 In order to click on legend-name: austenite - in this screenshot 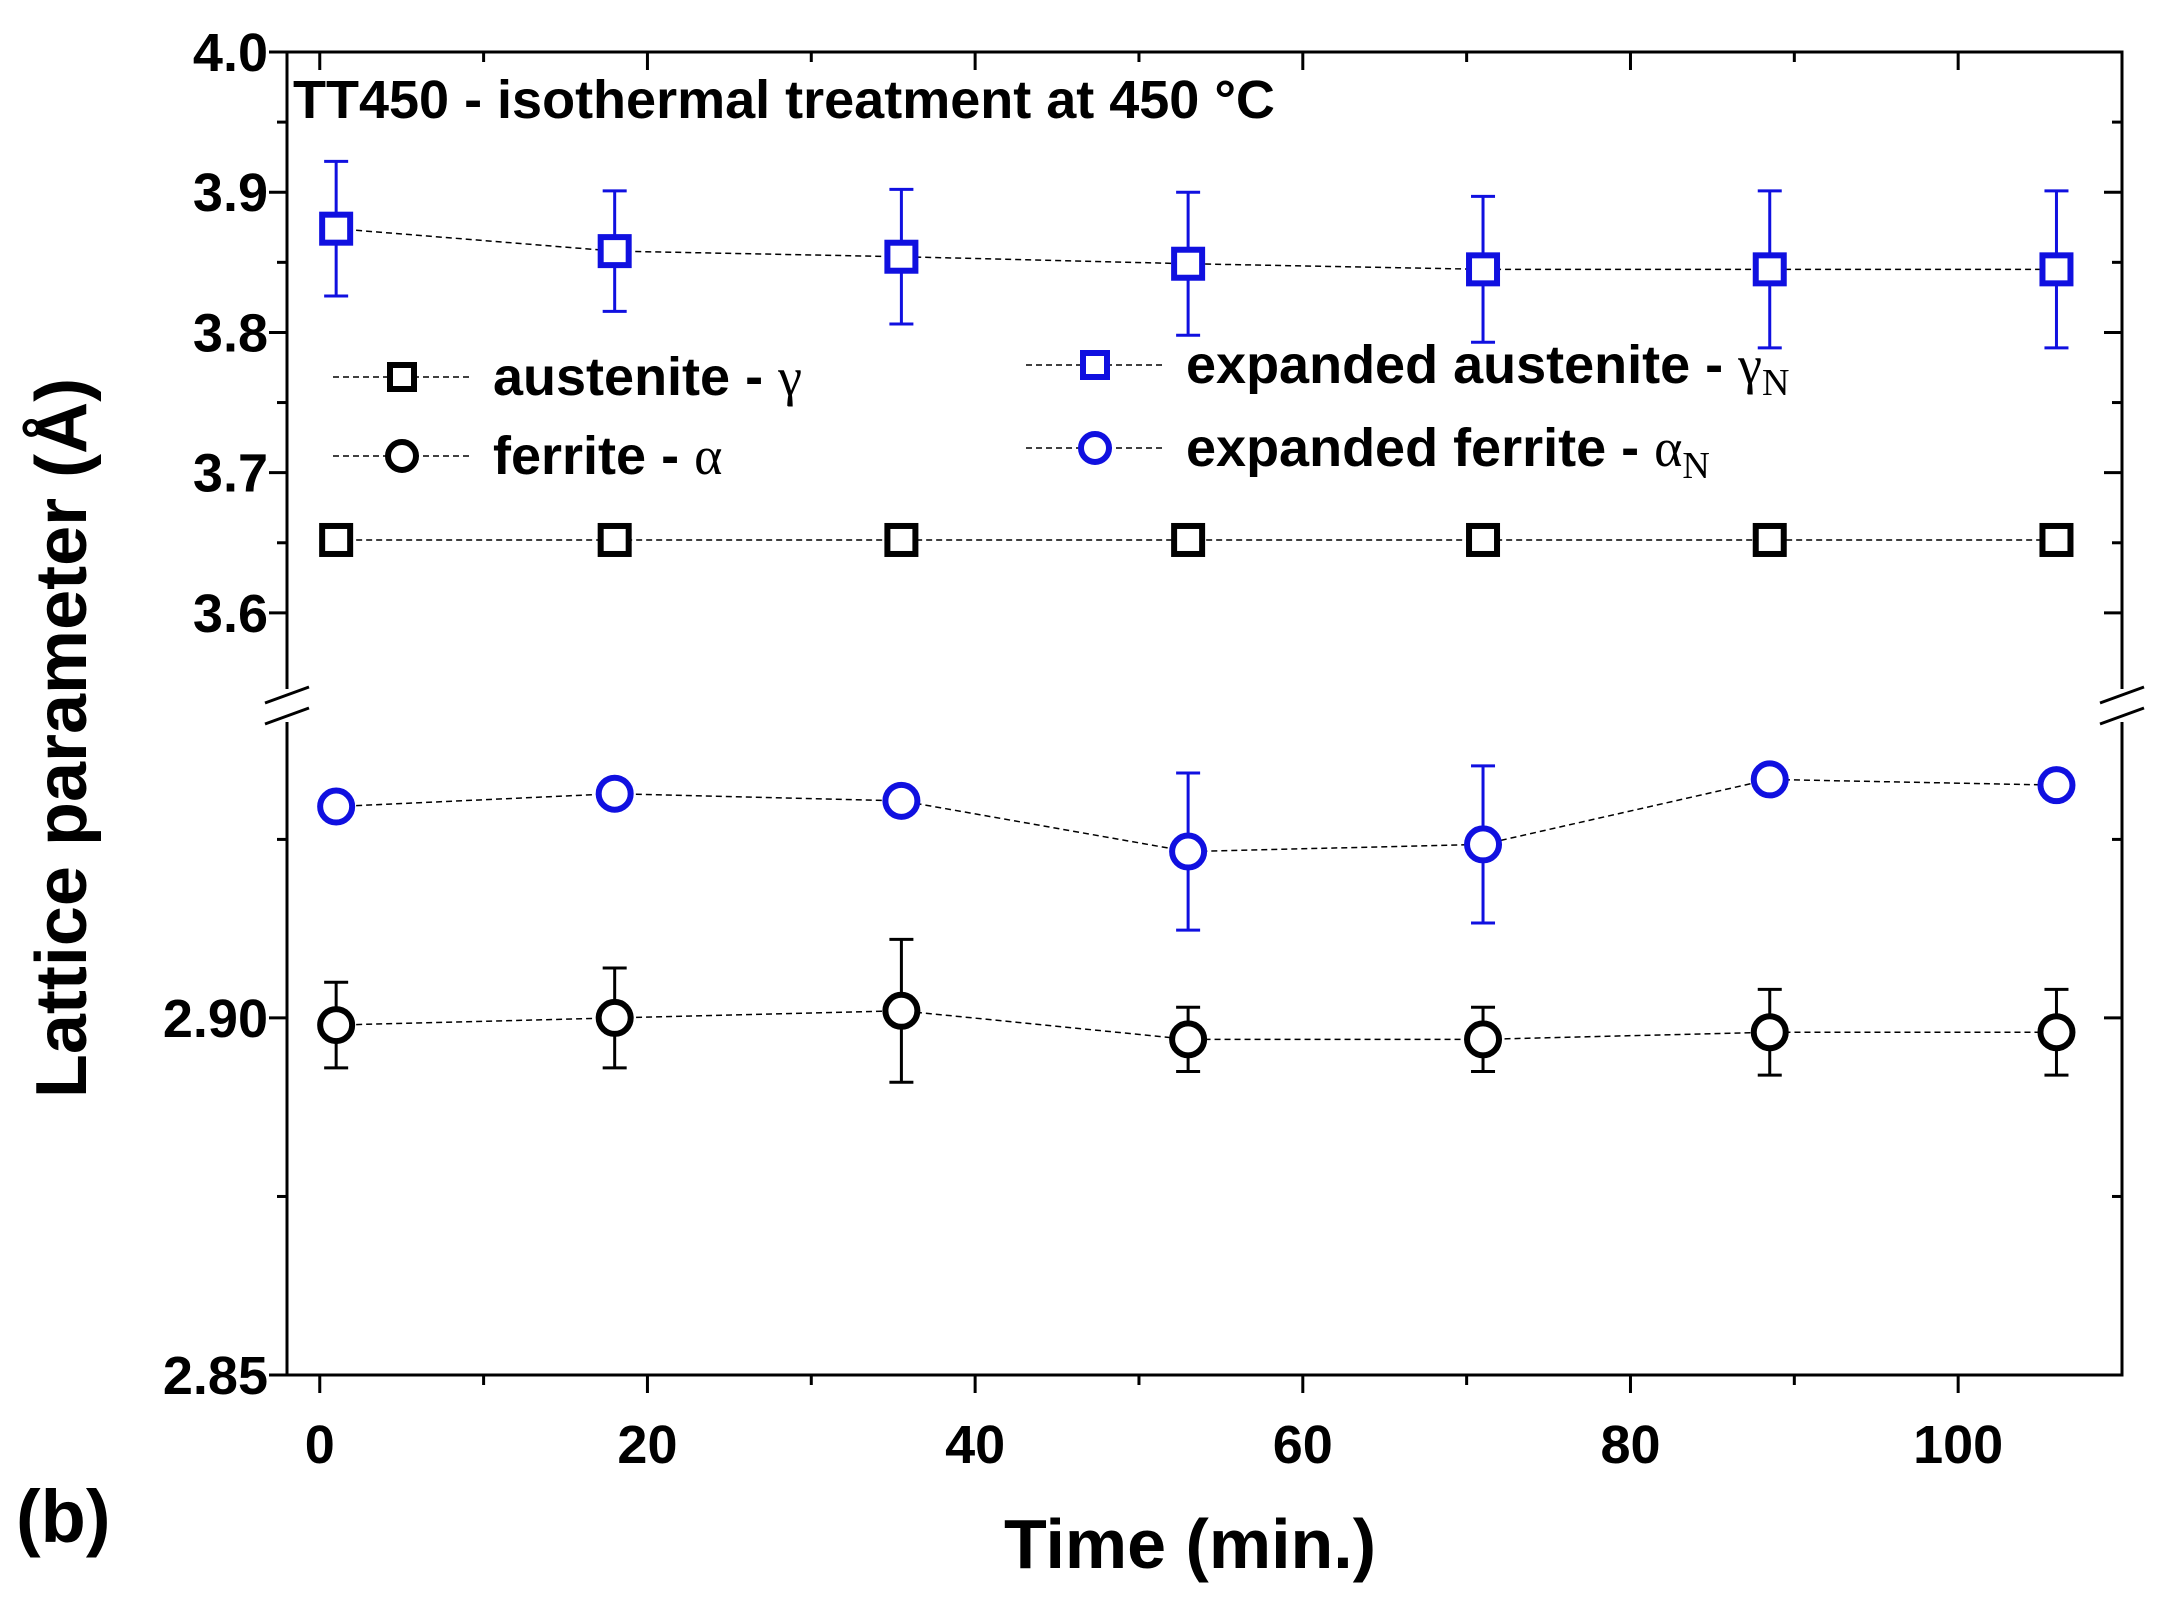, I will do `click(635, 377)`.